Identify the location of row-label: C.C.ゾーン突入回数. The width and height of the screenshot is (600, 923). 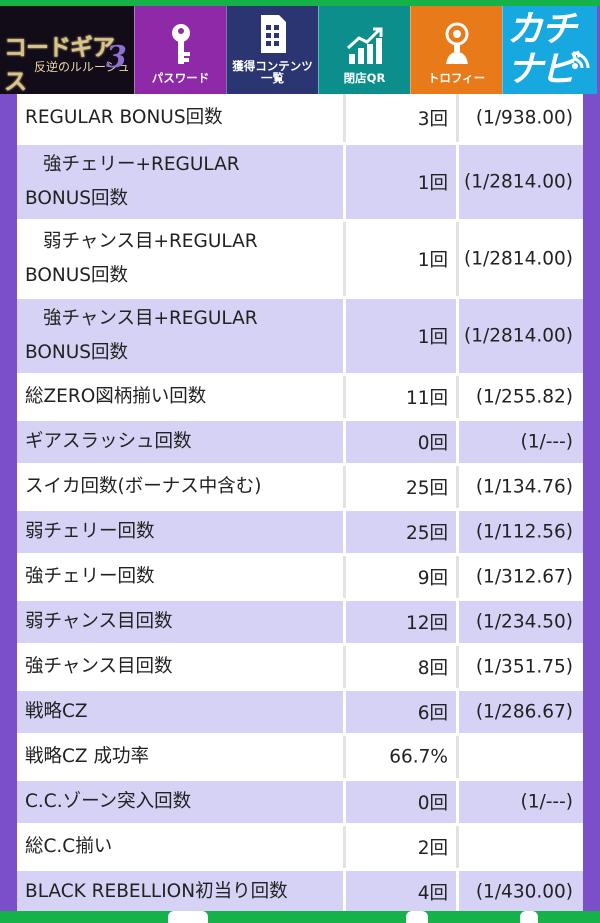
(108, 801).